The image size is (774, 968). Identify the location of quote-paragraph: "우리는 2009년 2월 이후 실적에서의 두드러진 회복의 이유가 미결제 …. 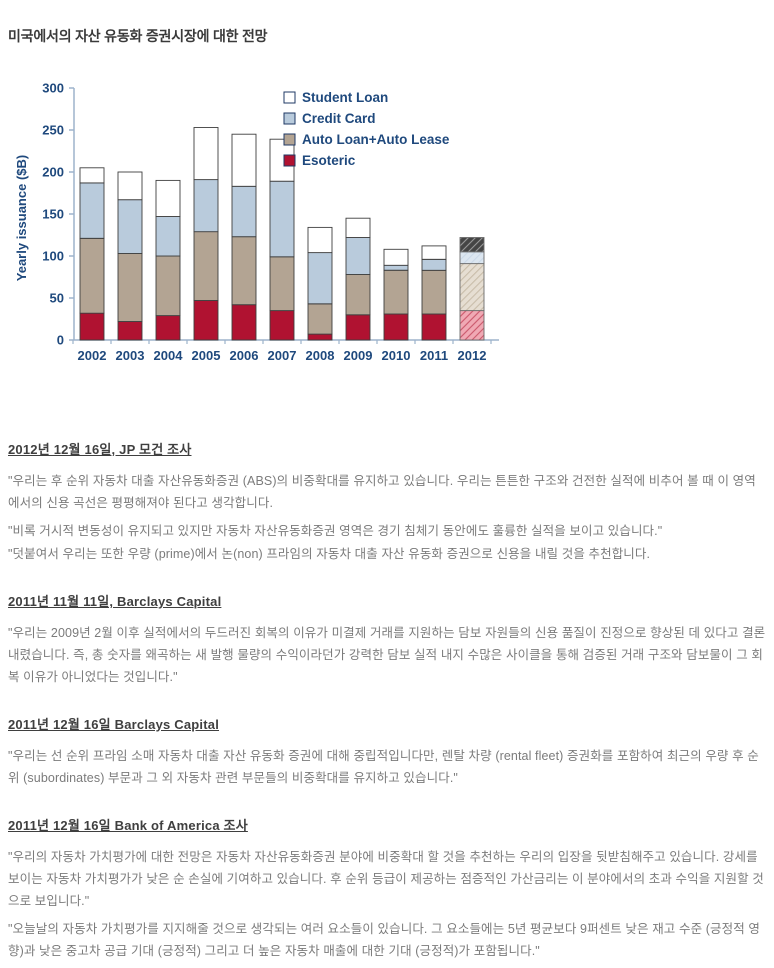
(387, 655).